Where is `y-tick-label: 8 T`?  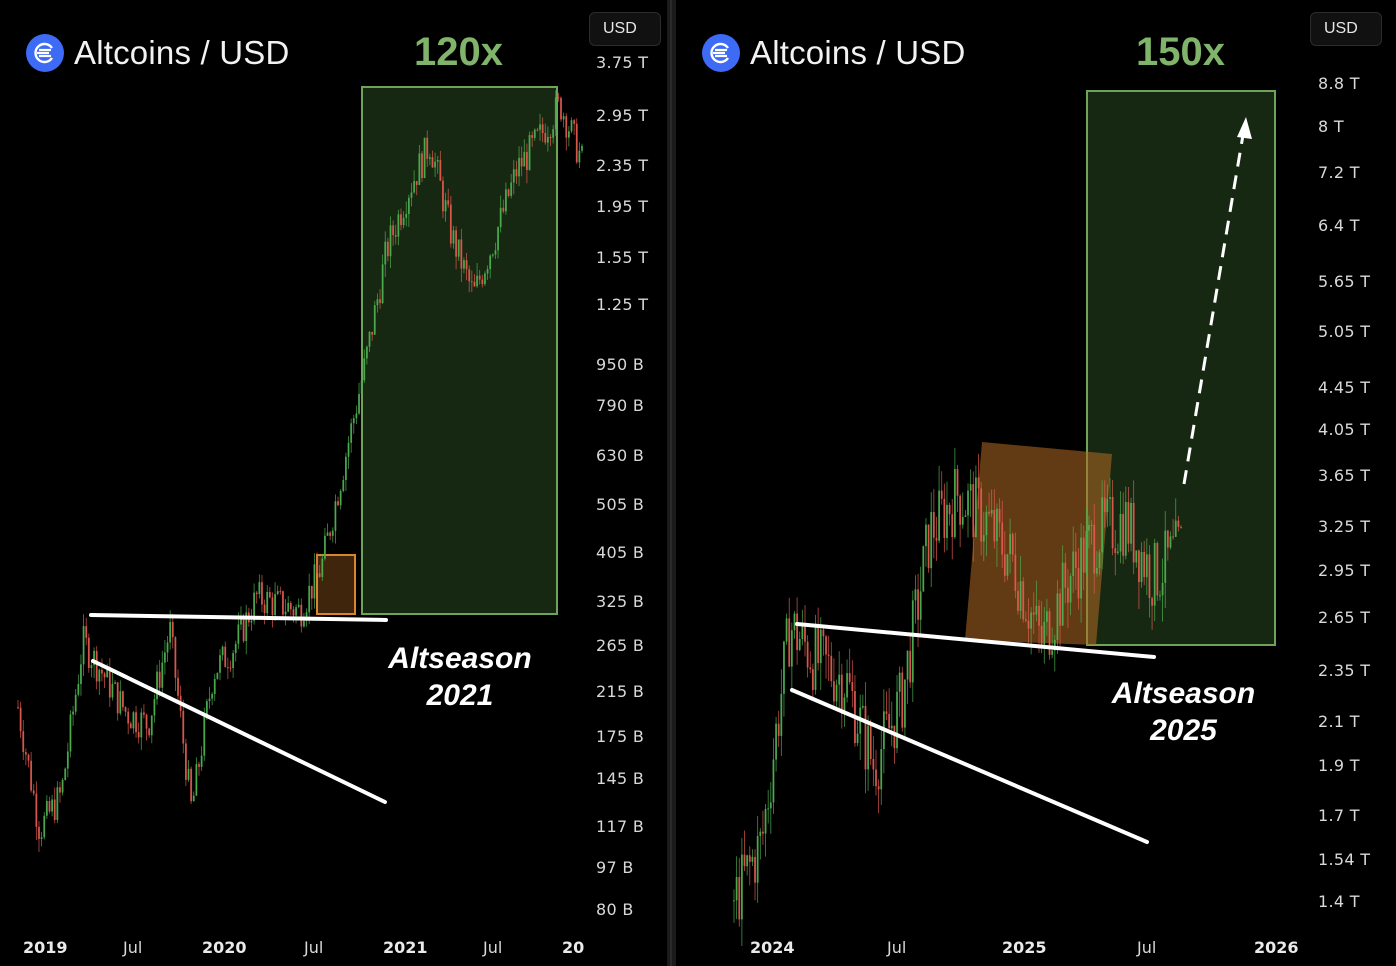 y-tick-label: 8 T is located at coordinates (1331, 126).